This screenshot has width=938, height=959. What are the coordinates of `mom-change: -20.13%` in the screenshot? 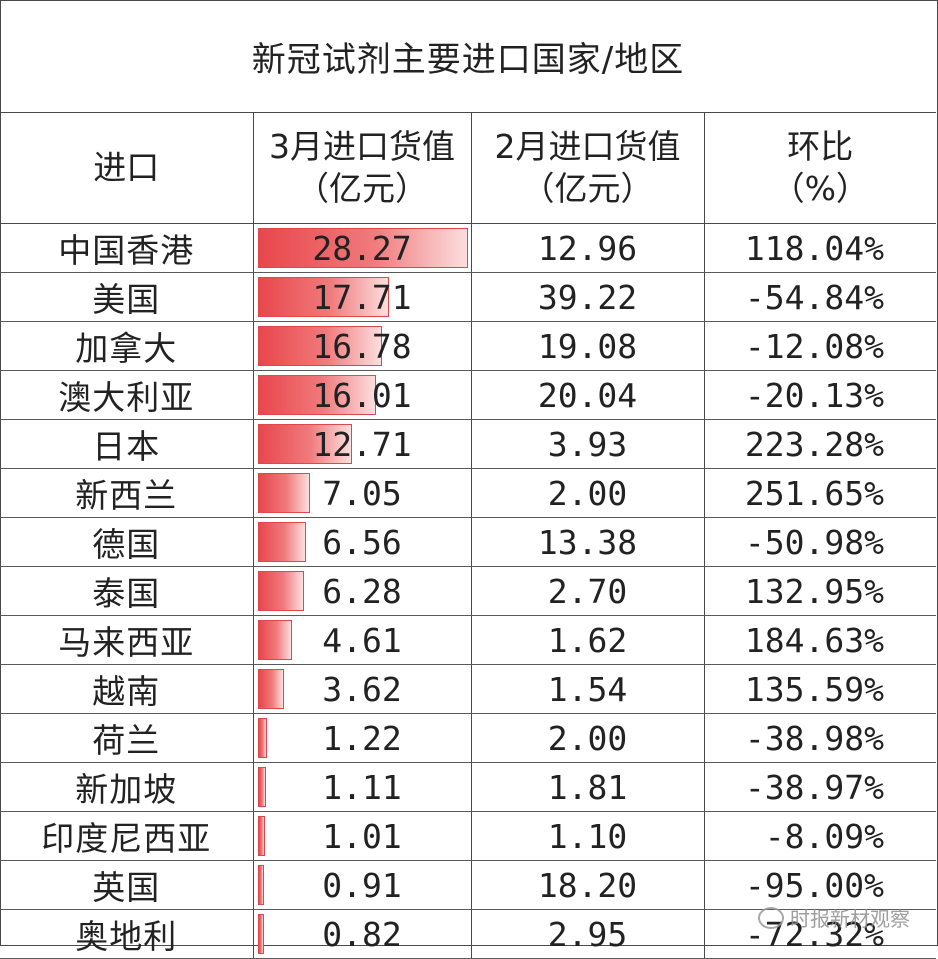 It's located at (820, 395).